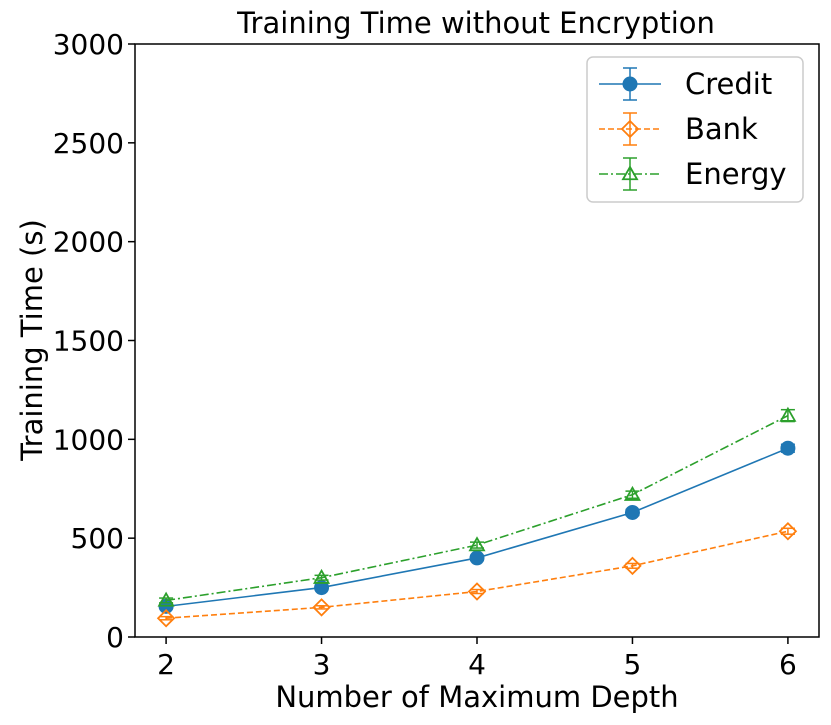 The height and width of the screenshot is (725, 831). What do you see at coordinates (633, 664) in the screenshot?
I see `x-tick-label: 5` at bounding box center [633, 664].